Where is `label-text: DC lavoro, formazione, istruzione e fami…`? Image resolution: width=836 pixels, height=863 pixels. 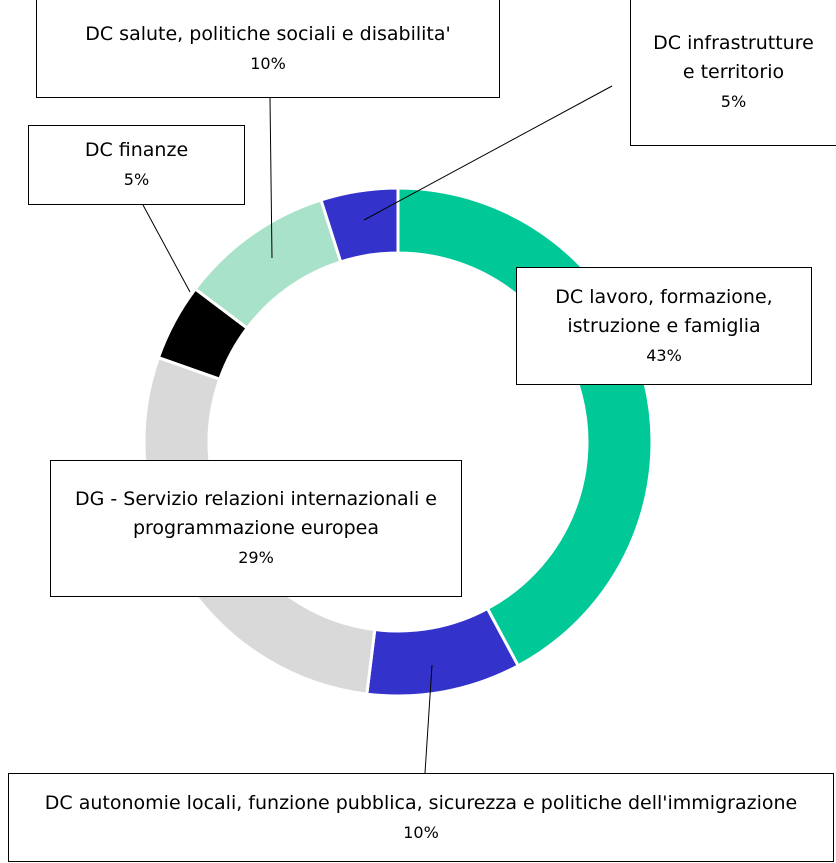 label-text: DC lavoro, formazione, istruzione e fami… is located at coordinates (664, 311).